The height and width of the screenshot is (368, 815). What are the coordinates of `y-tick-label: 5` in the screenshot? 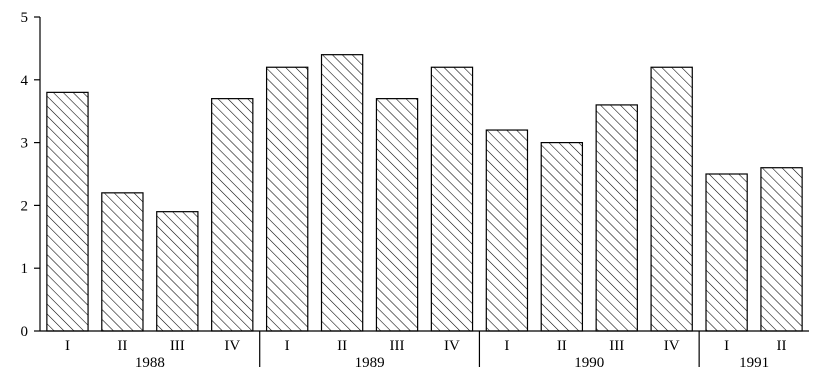 It's located at (25, 18).